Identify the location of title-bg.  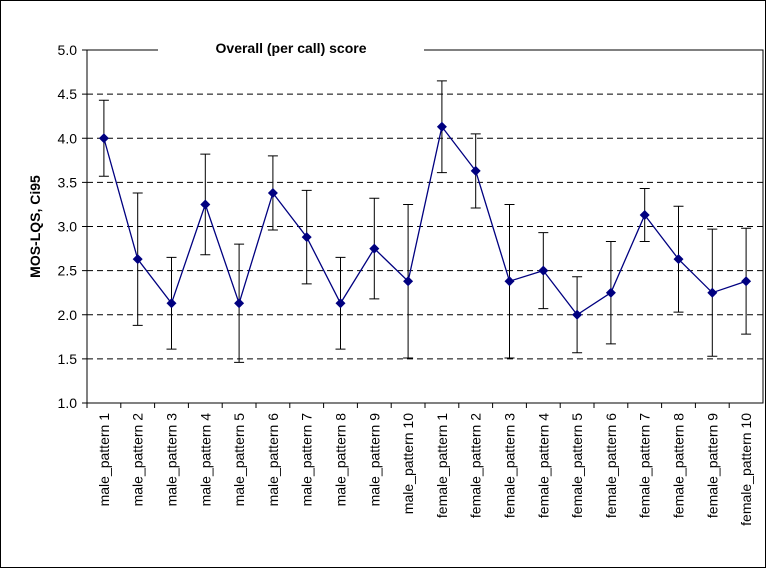
(291, 48).